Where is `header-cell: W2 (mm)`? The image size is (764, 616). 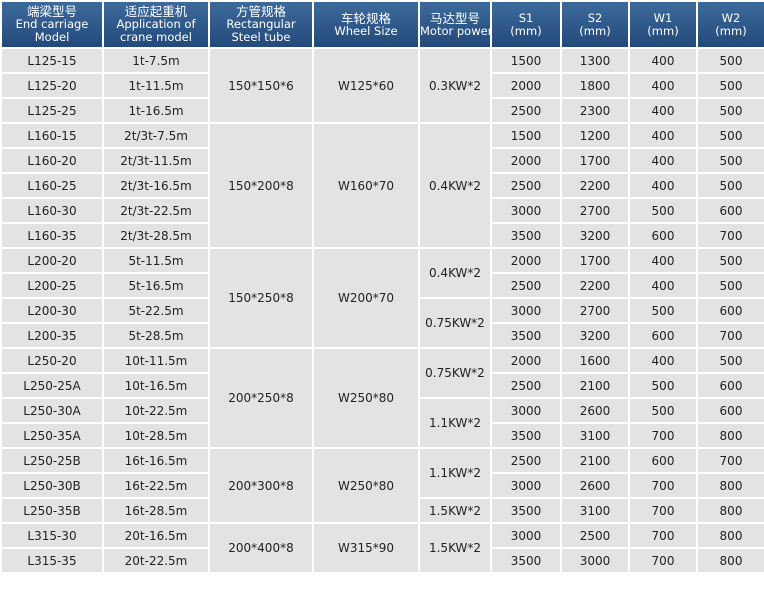
header-cell: W2 (mm) is located at coordinates (730, 24).